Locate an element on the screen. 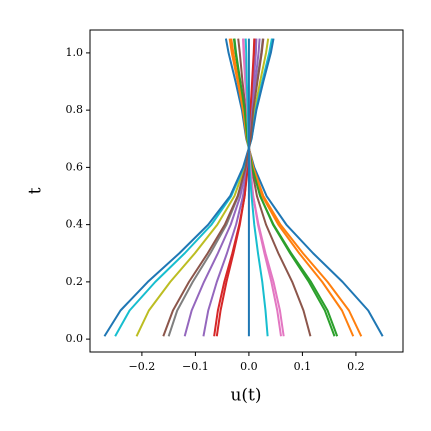  y-axis-label: t is located at coordinates (36, 190).